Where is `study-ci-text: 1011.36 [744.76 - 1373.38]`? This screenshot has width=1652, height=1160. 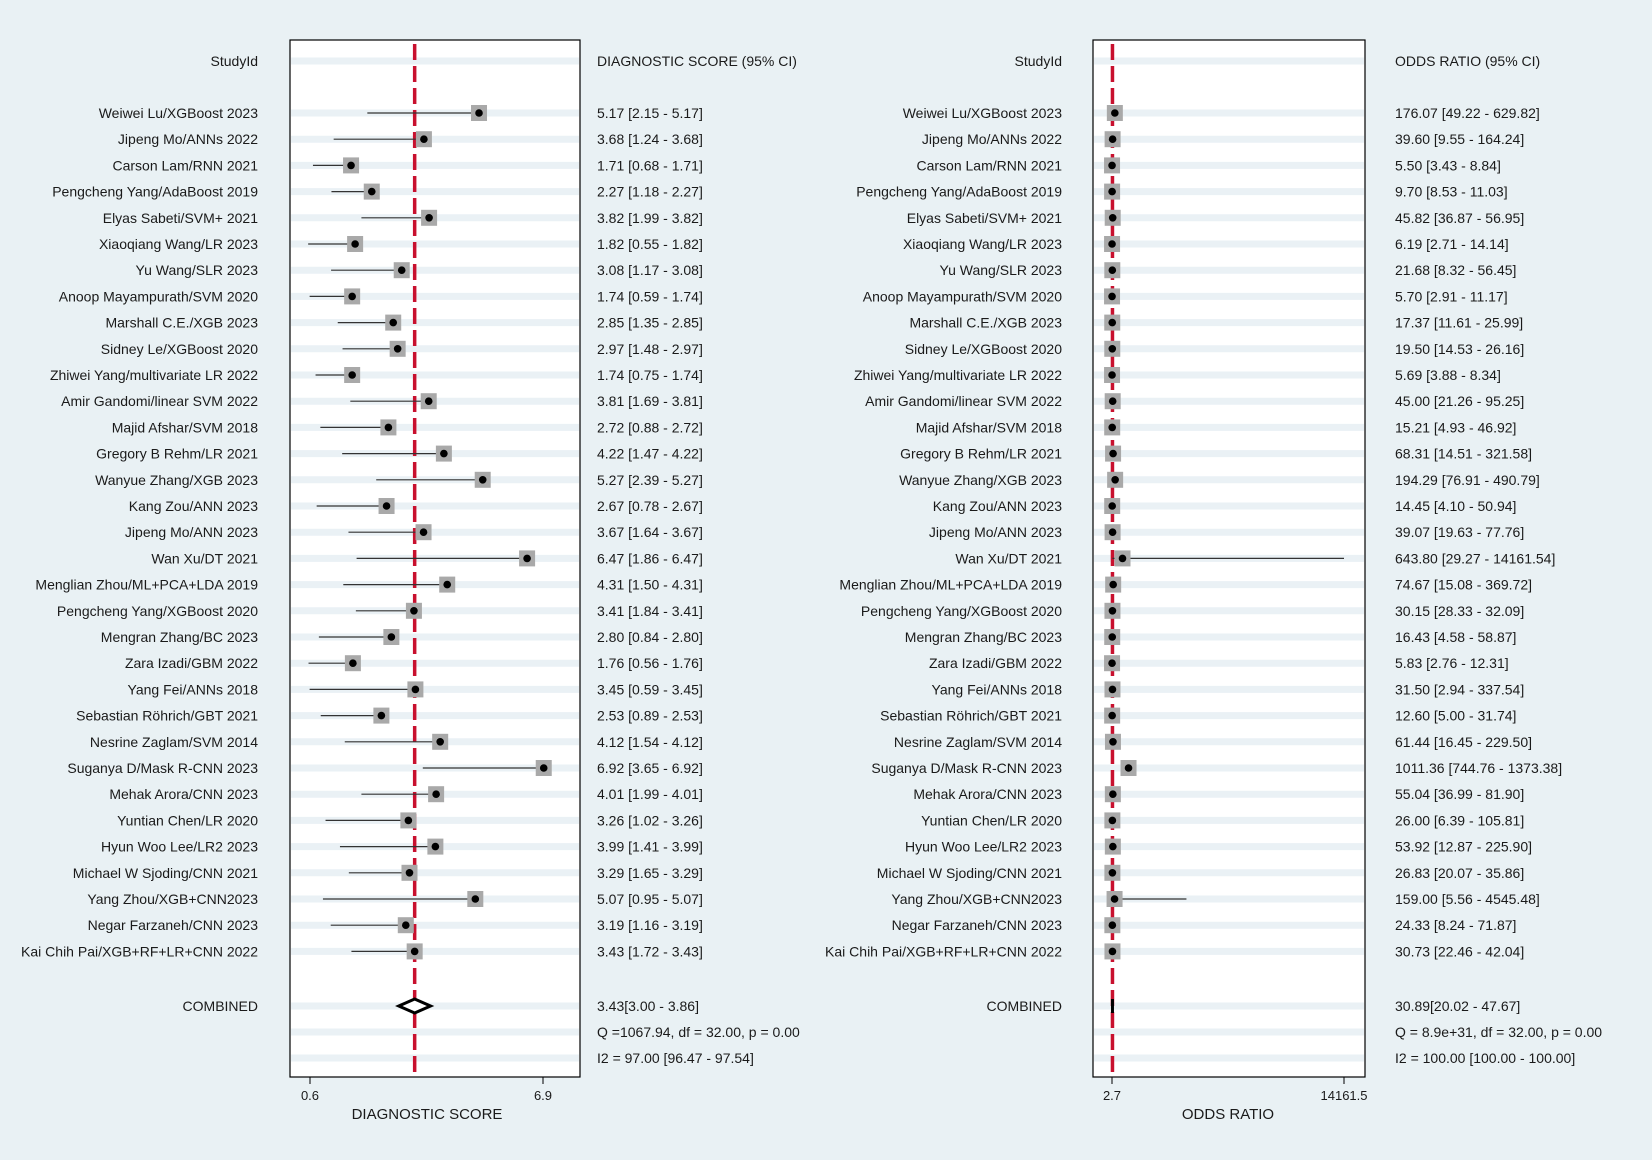
study-ci-text: 1011.36 [744.76 - 1373.38] is located at coordinates (1478, 768).